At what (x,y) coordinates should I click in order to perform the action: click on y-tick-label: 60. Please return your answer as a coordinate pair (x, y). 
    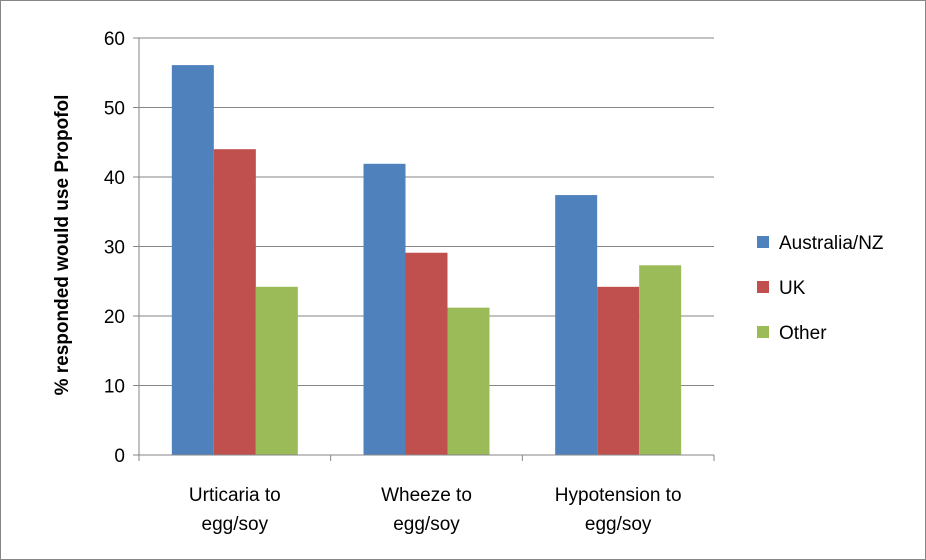
    Looking at the image, I should click on (114, 39).